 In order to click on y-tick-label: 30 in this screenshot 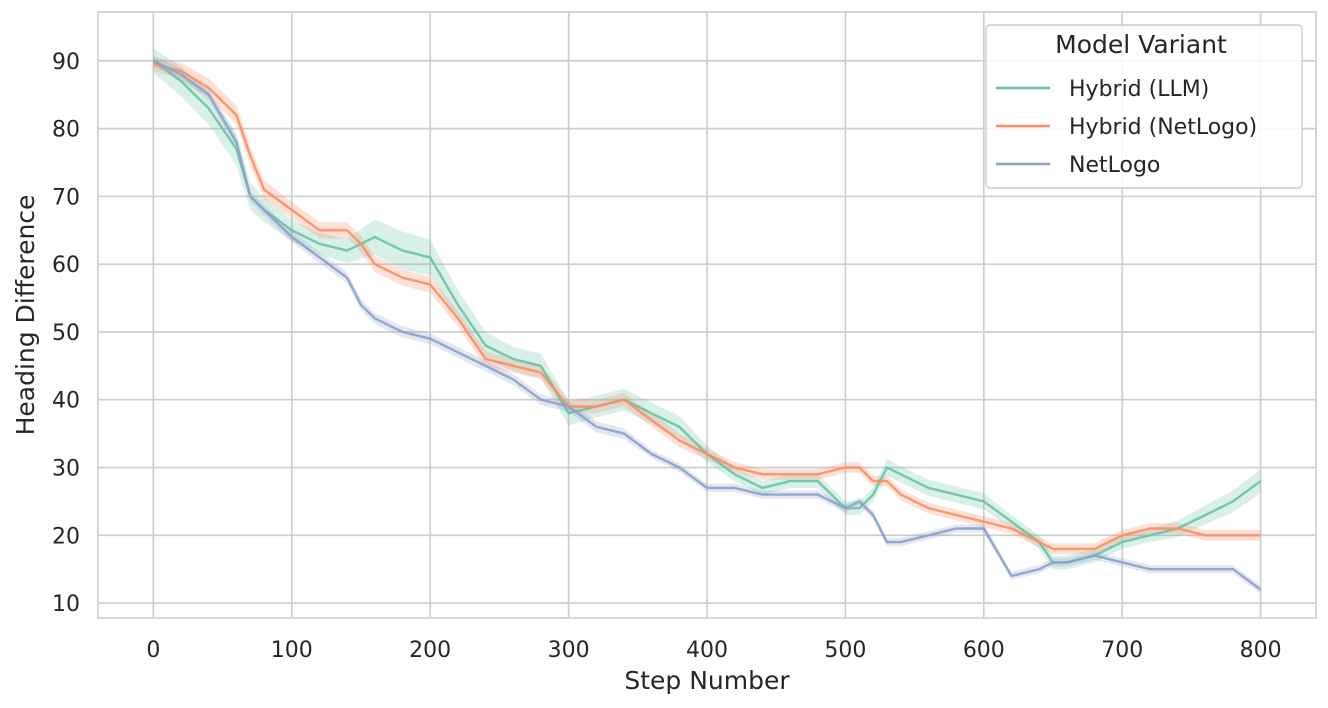, I will do `click(66, 469)`.